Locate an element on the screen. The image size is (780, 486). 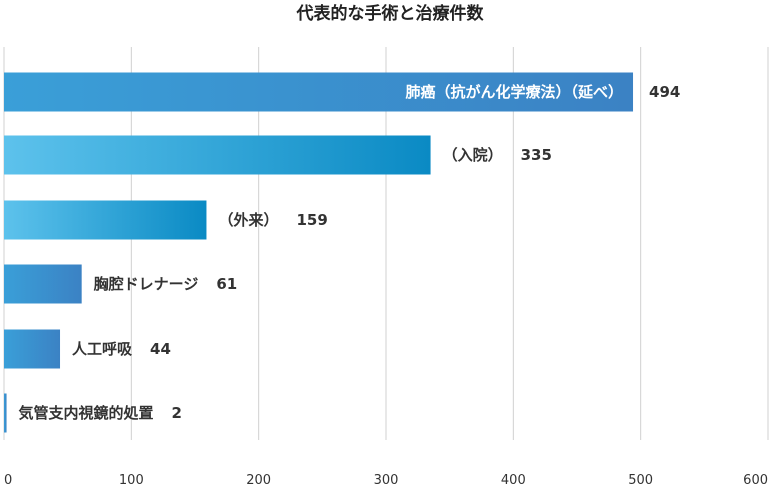
x-tick-label: 0 is located at coordinates (8, 479).